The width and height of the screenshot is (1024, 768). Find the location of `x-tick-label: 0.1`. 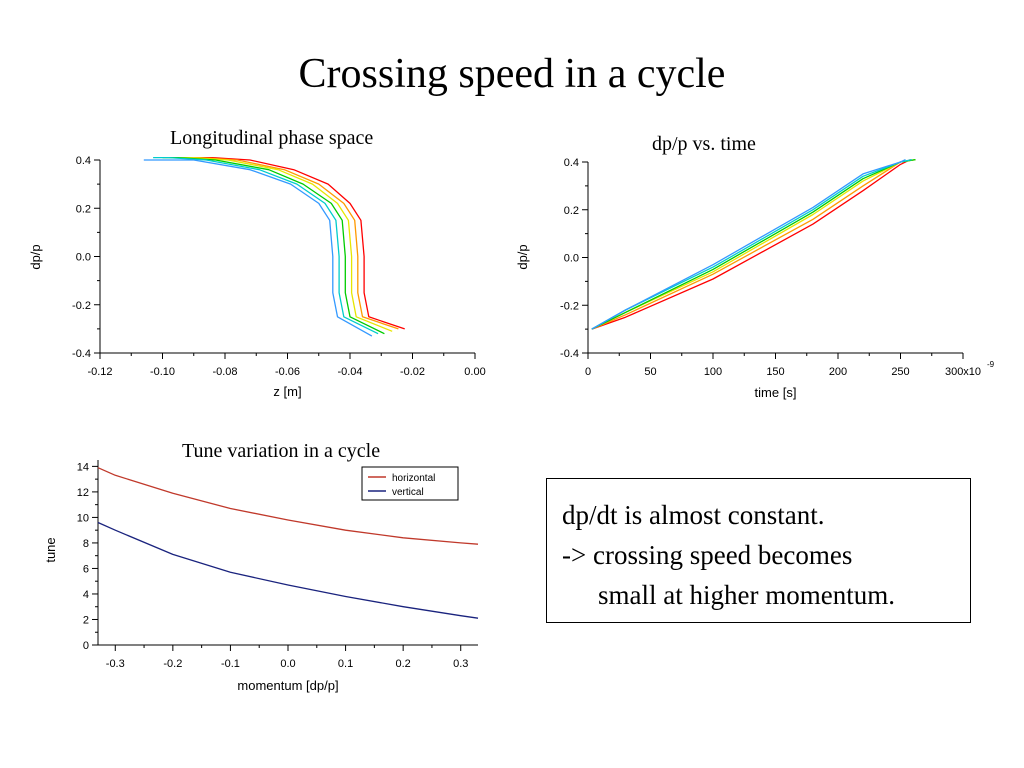

x-tick-label: 0.1 is located at coordinates (345, 664).